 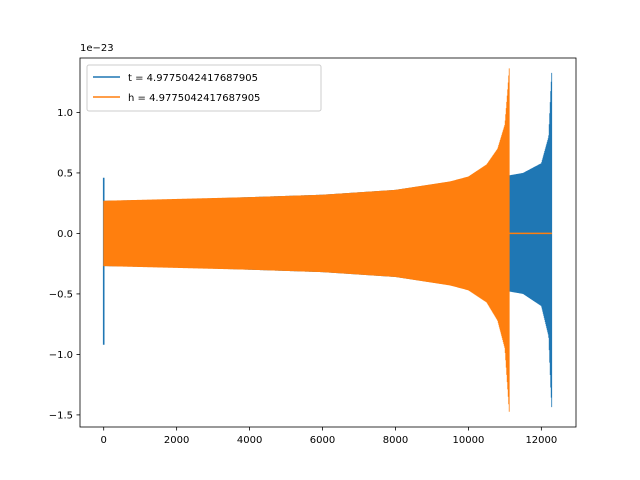 What do you see at coordinates (61, 416) in the screenshot?
I see `y-tick-label: −1.5` at bounding box center [61, 416].